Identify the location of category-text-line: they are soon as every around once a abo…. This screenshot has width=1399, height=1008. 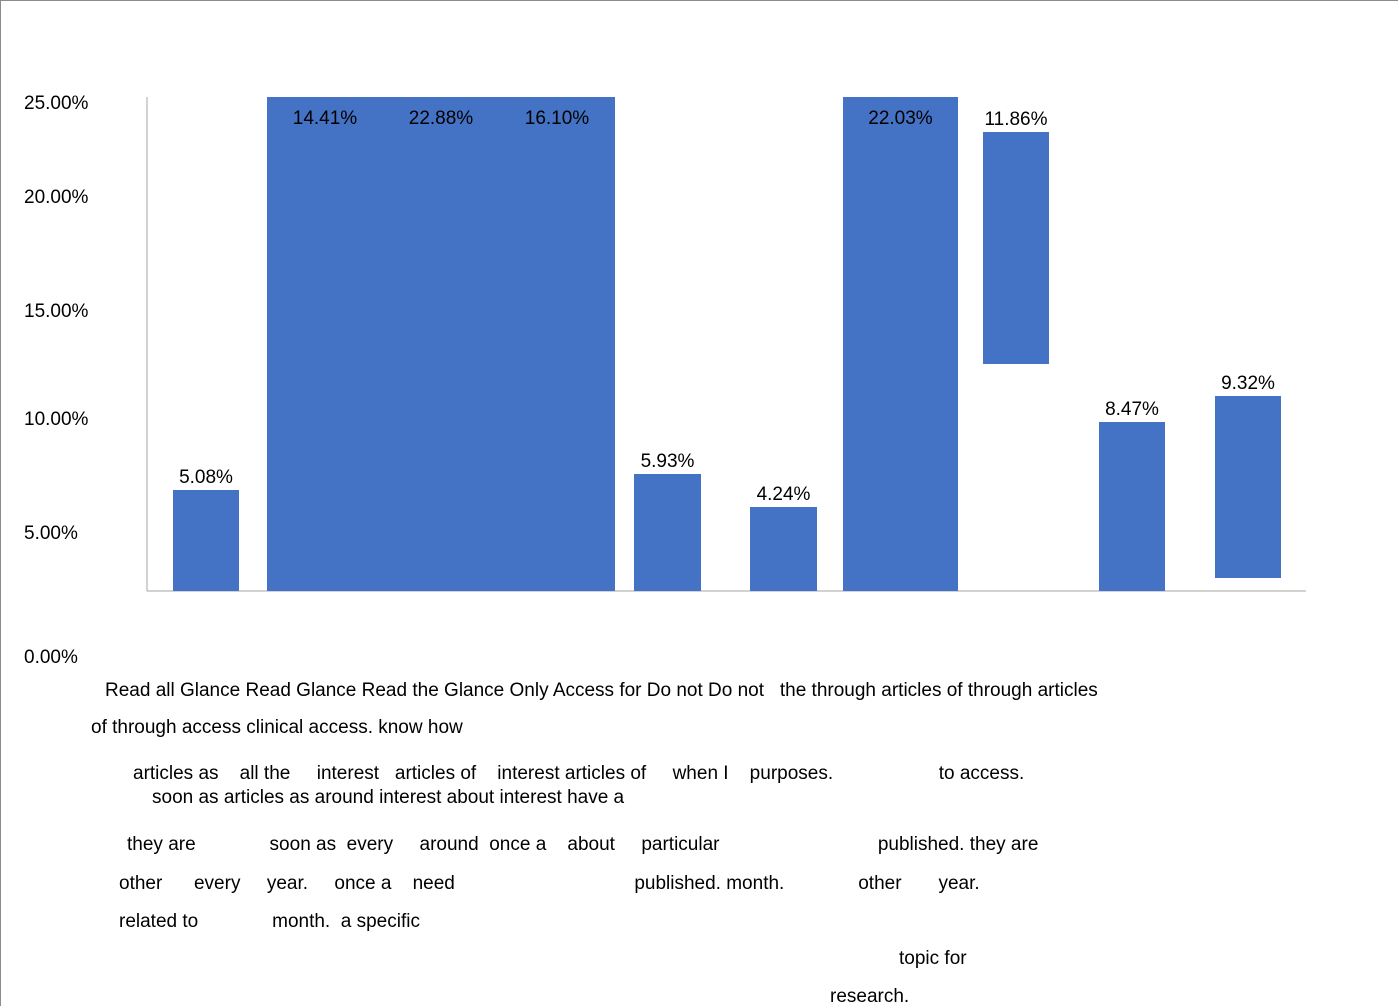
(583, 844).